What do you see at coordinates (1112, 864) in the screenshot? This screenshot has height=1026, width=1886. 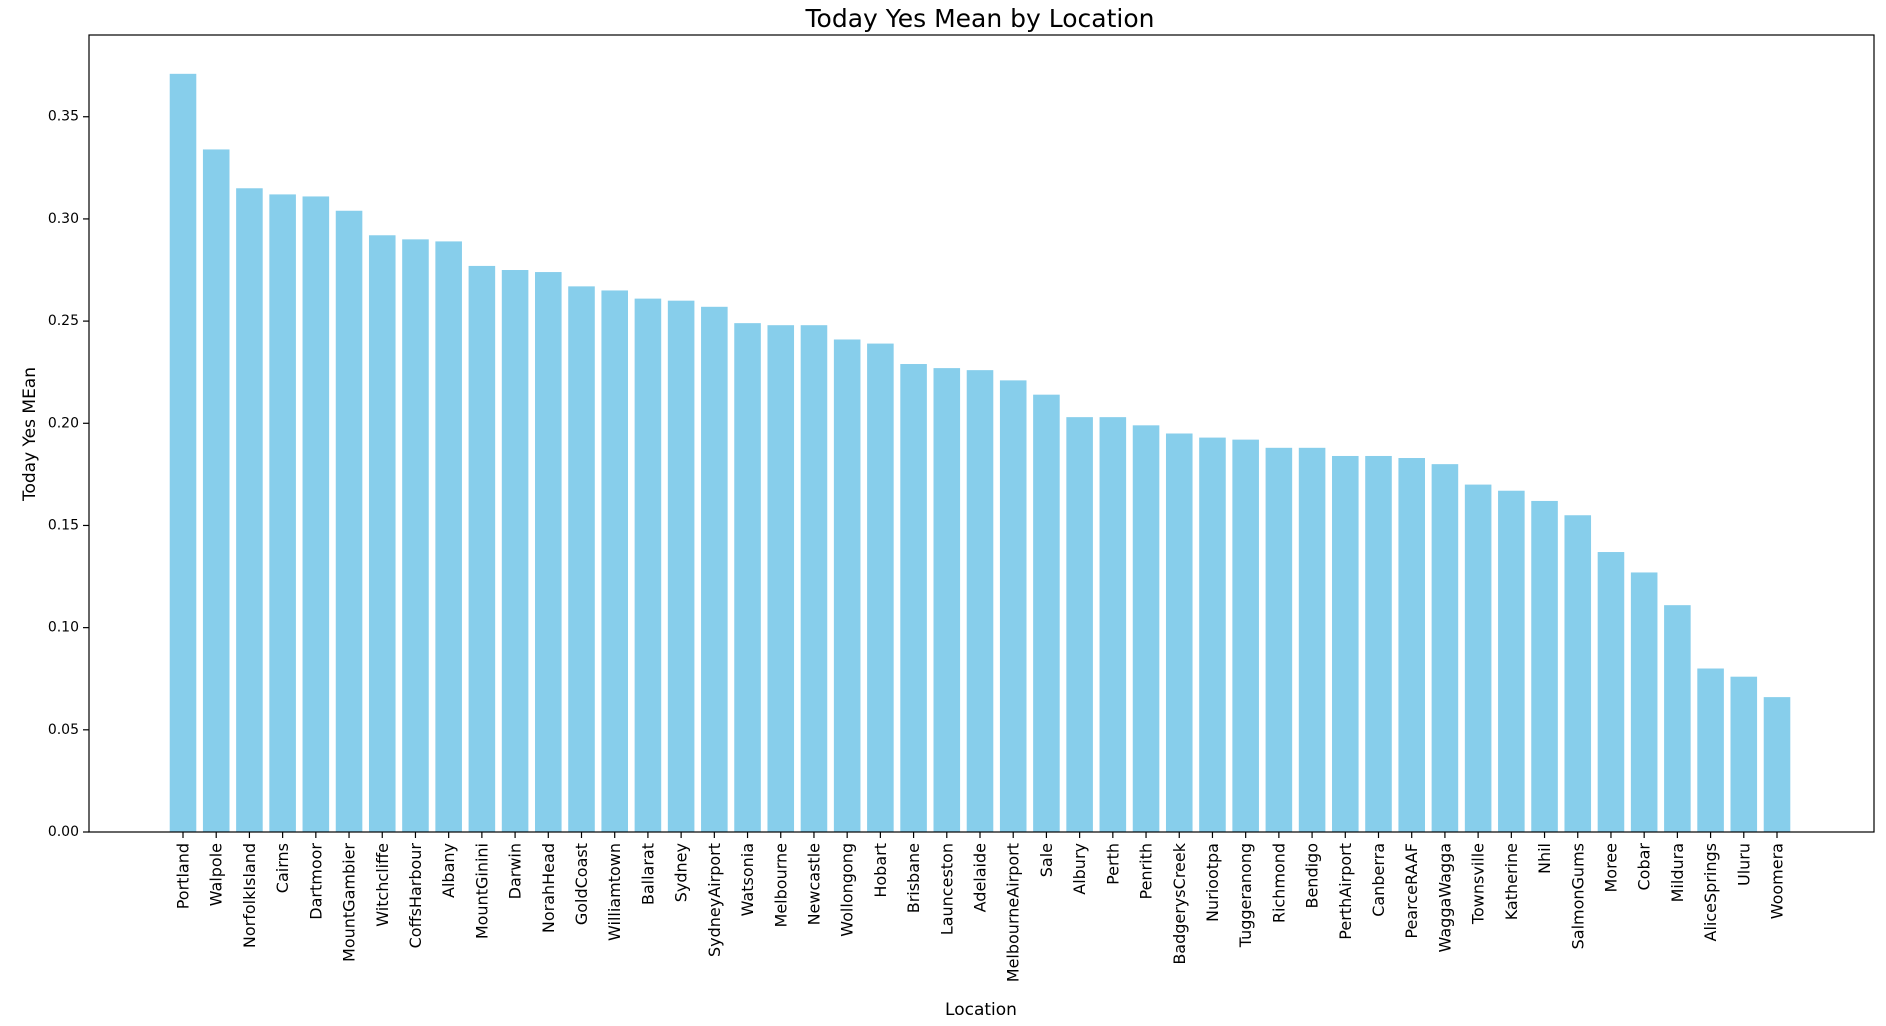 I see `x-tick-label: Perth` at bounding box center [1112, 864].